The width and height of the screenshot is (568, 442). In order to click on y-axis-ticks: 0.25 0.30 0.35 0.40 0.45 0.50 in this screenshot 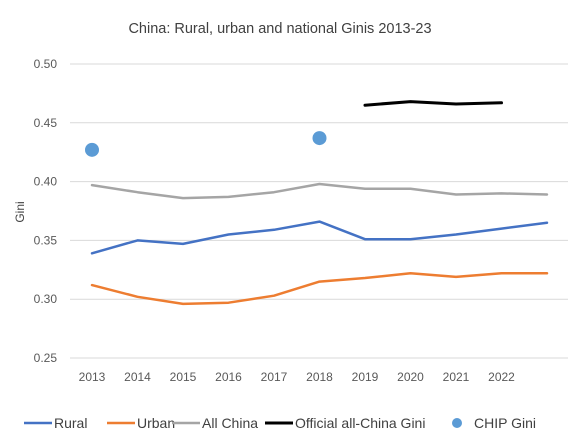, I will do `click(46, 211)`.